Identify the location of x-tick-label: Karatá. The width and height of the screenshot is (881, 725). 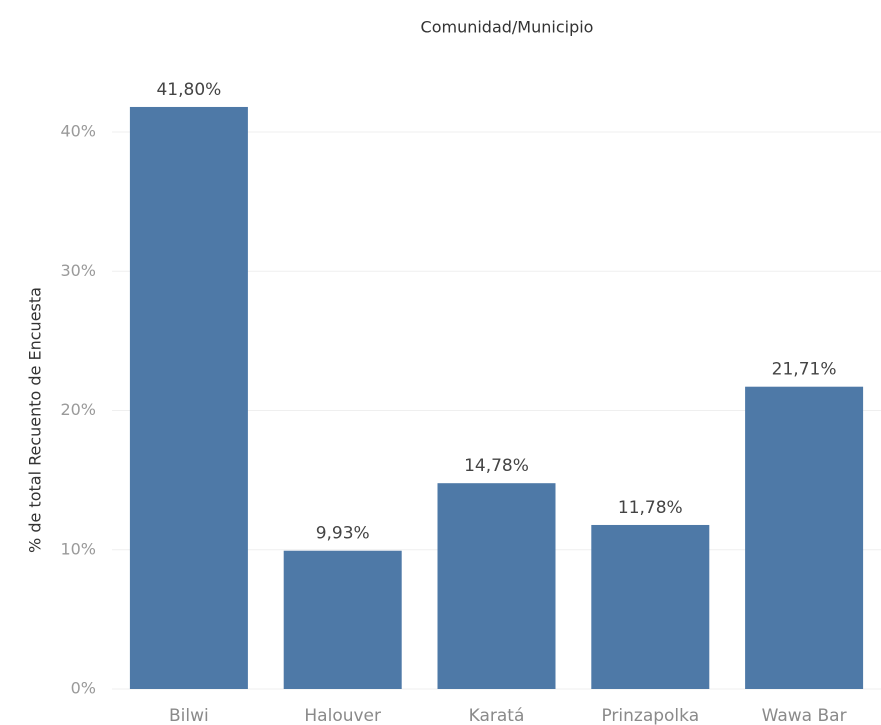
(497, 715).